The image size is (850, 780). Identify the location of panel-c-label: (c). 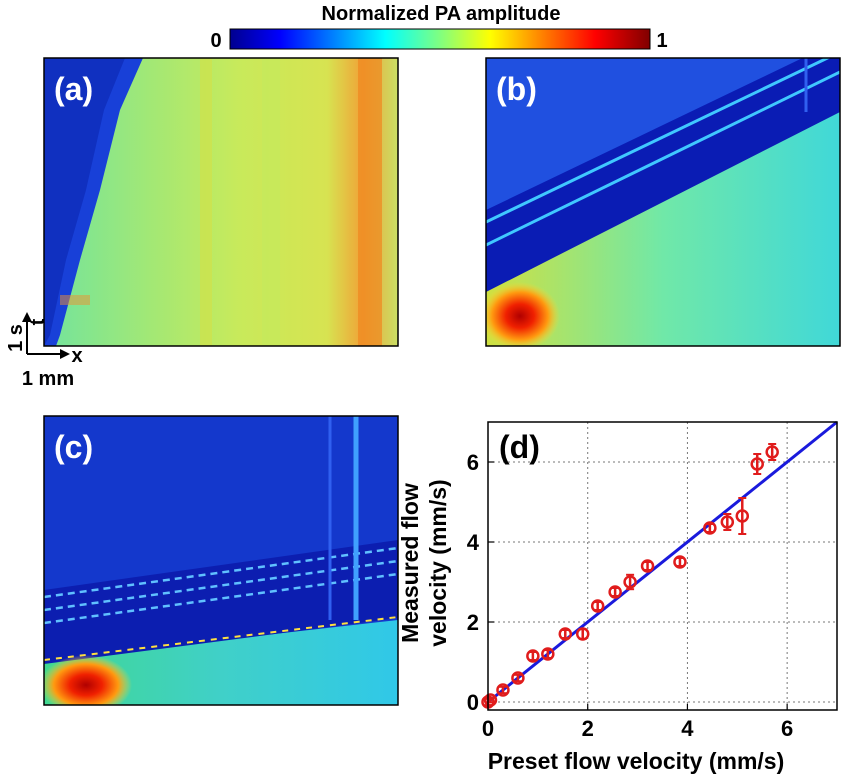
(73, 447).